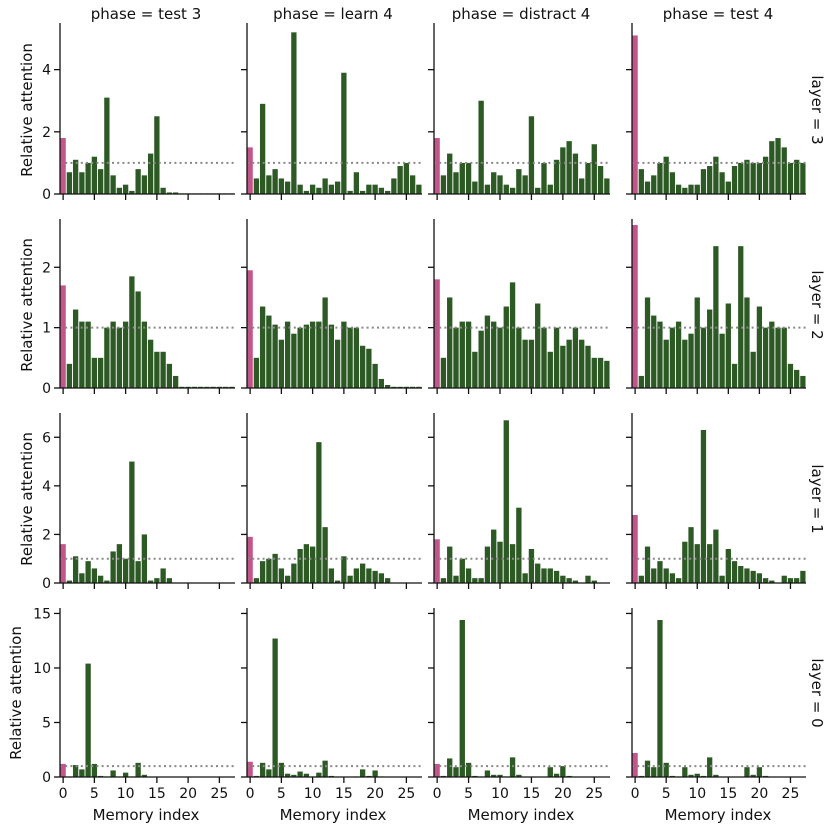 The image size is (831, 830). What do you see at coordinates (519, 705) in the screenshot?
I see `facet-panel: 0 5 10 15 20 25` at bounding box center [519, 705].